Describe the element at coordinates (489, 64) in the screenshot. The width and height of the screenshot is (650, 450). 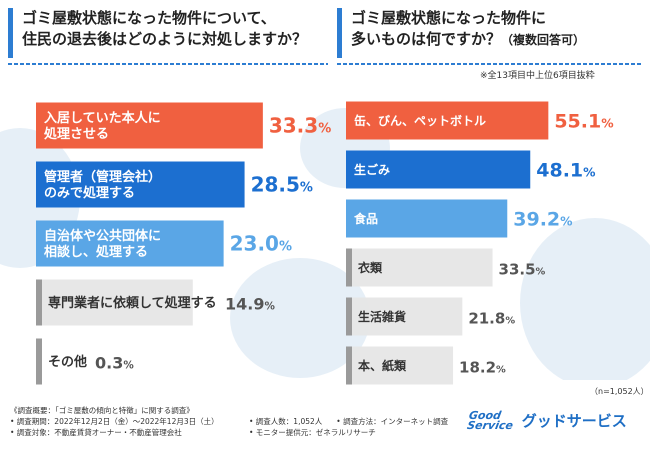
I see `right-title-underline` at that location.